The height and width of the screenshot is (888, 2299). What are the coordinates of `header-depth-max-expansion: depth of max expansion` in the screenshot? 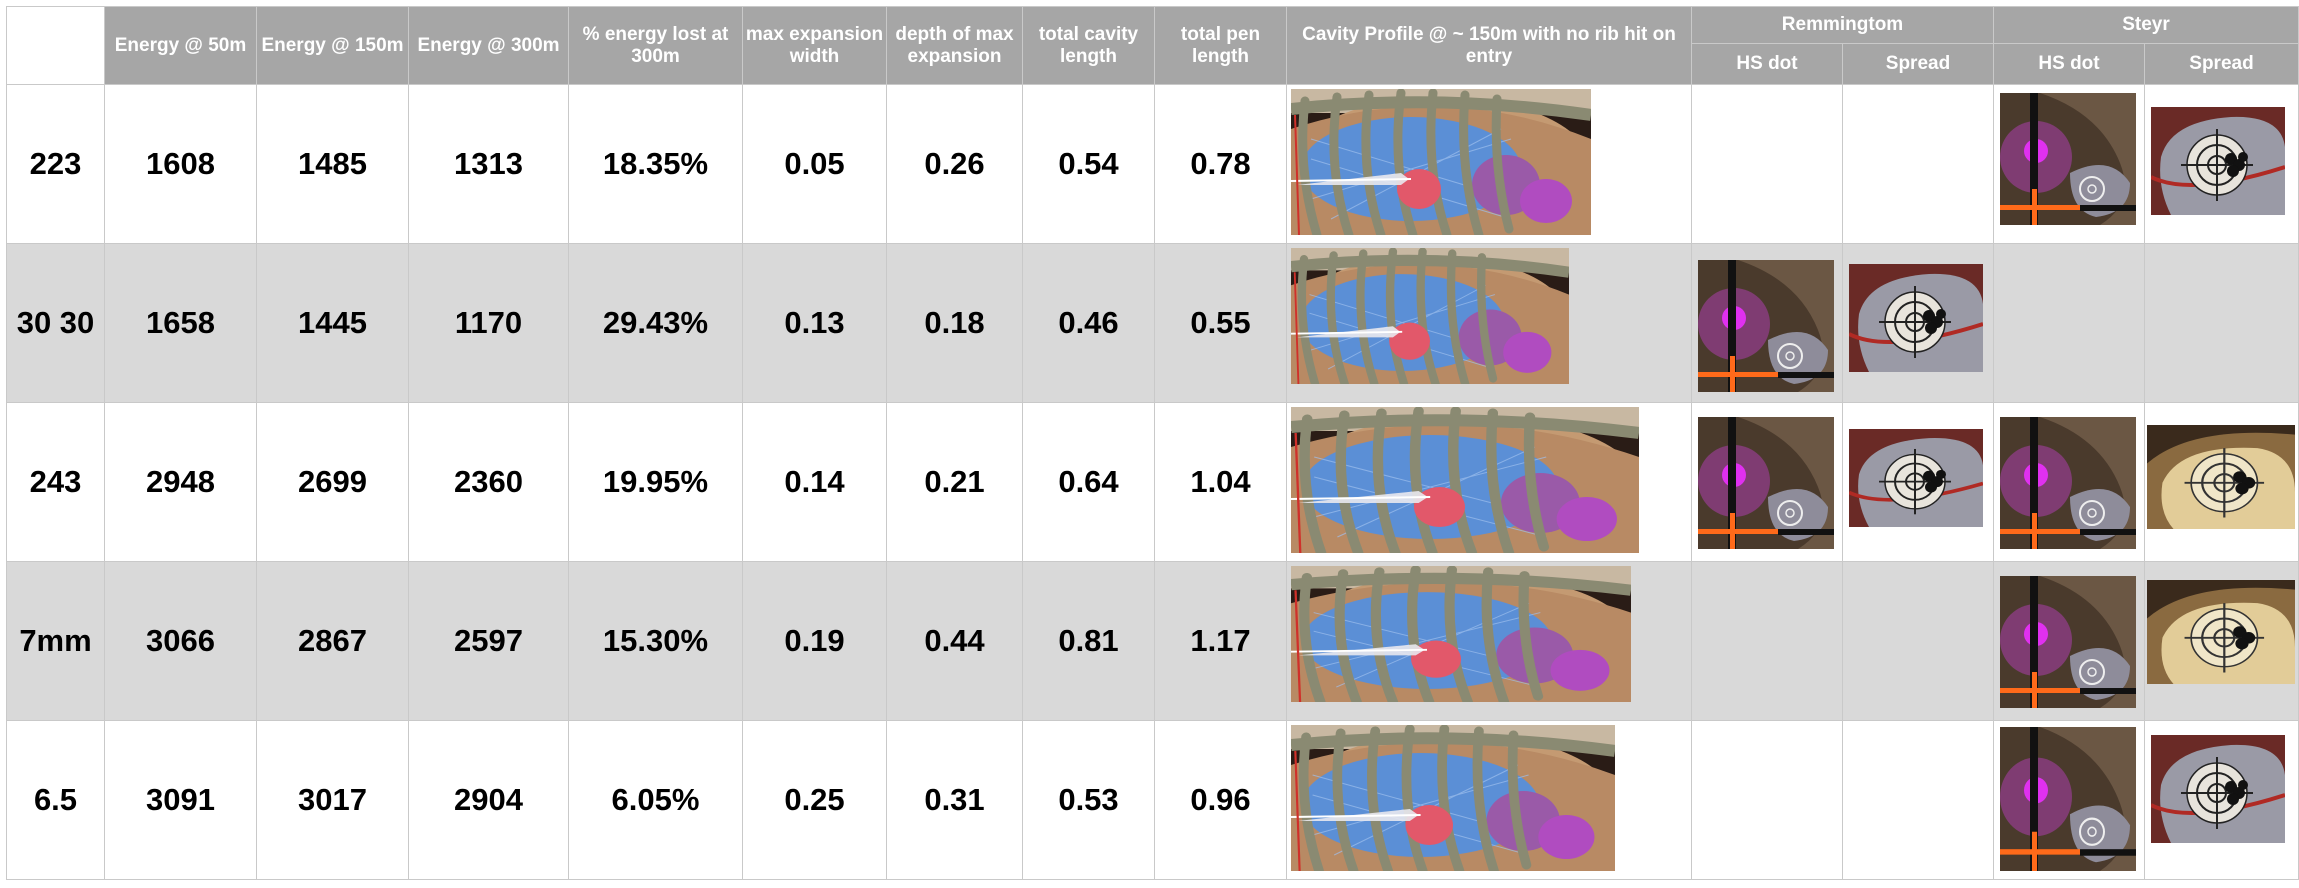 It's located at (954, 45).